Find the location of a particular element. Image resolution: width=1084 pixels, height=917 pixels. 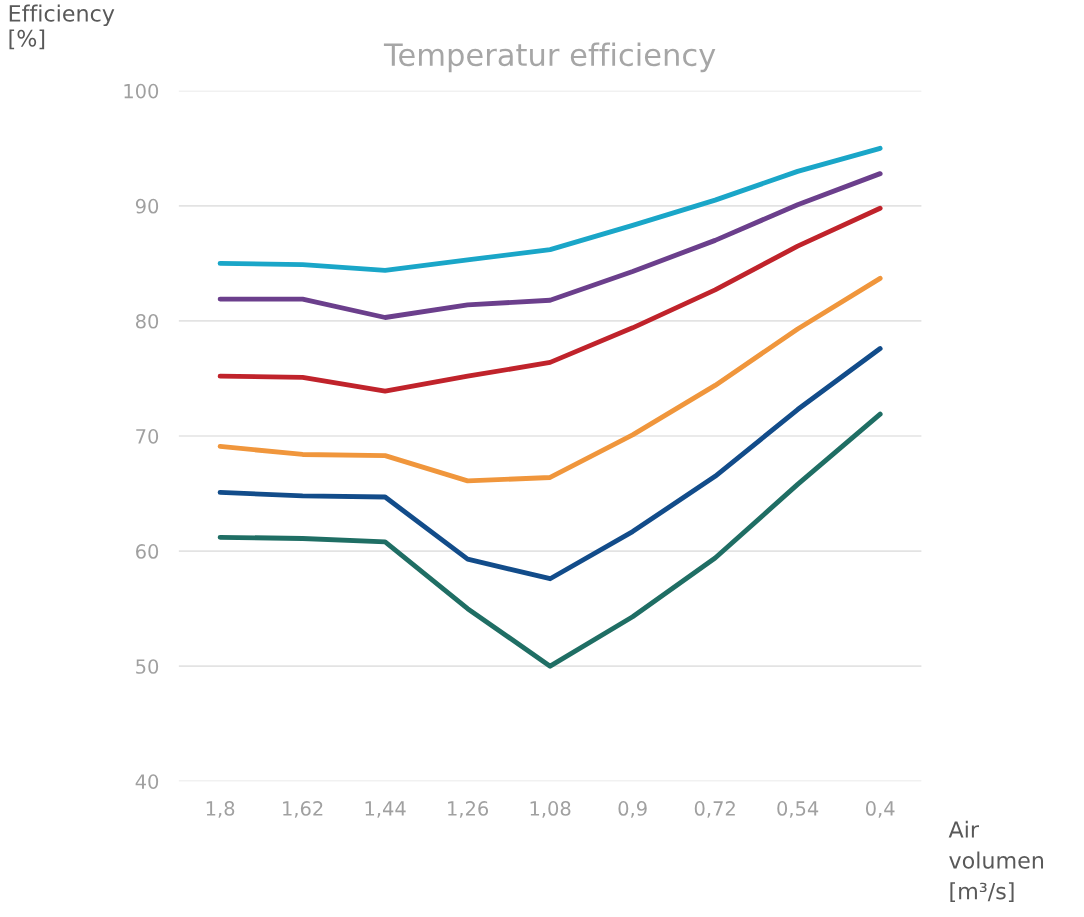

x-tick-label: 0,9 is located at coordinates (632, 809).